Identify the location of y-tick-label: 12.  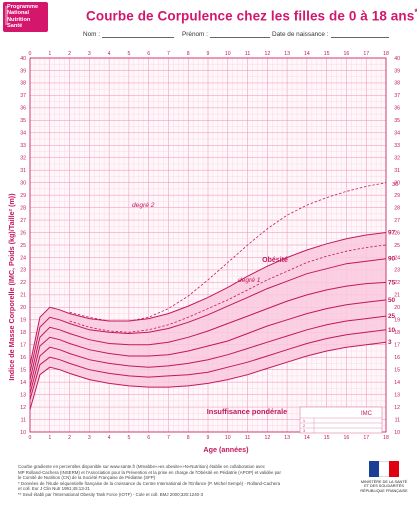
(23, 408).